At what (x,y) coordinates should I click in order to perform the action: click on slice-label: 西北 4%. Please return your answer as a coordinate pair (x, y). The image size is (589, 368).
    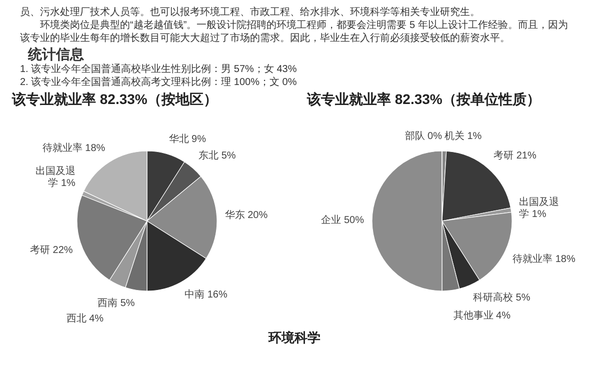
    Looking at the image, I should click on (85, 318).